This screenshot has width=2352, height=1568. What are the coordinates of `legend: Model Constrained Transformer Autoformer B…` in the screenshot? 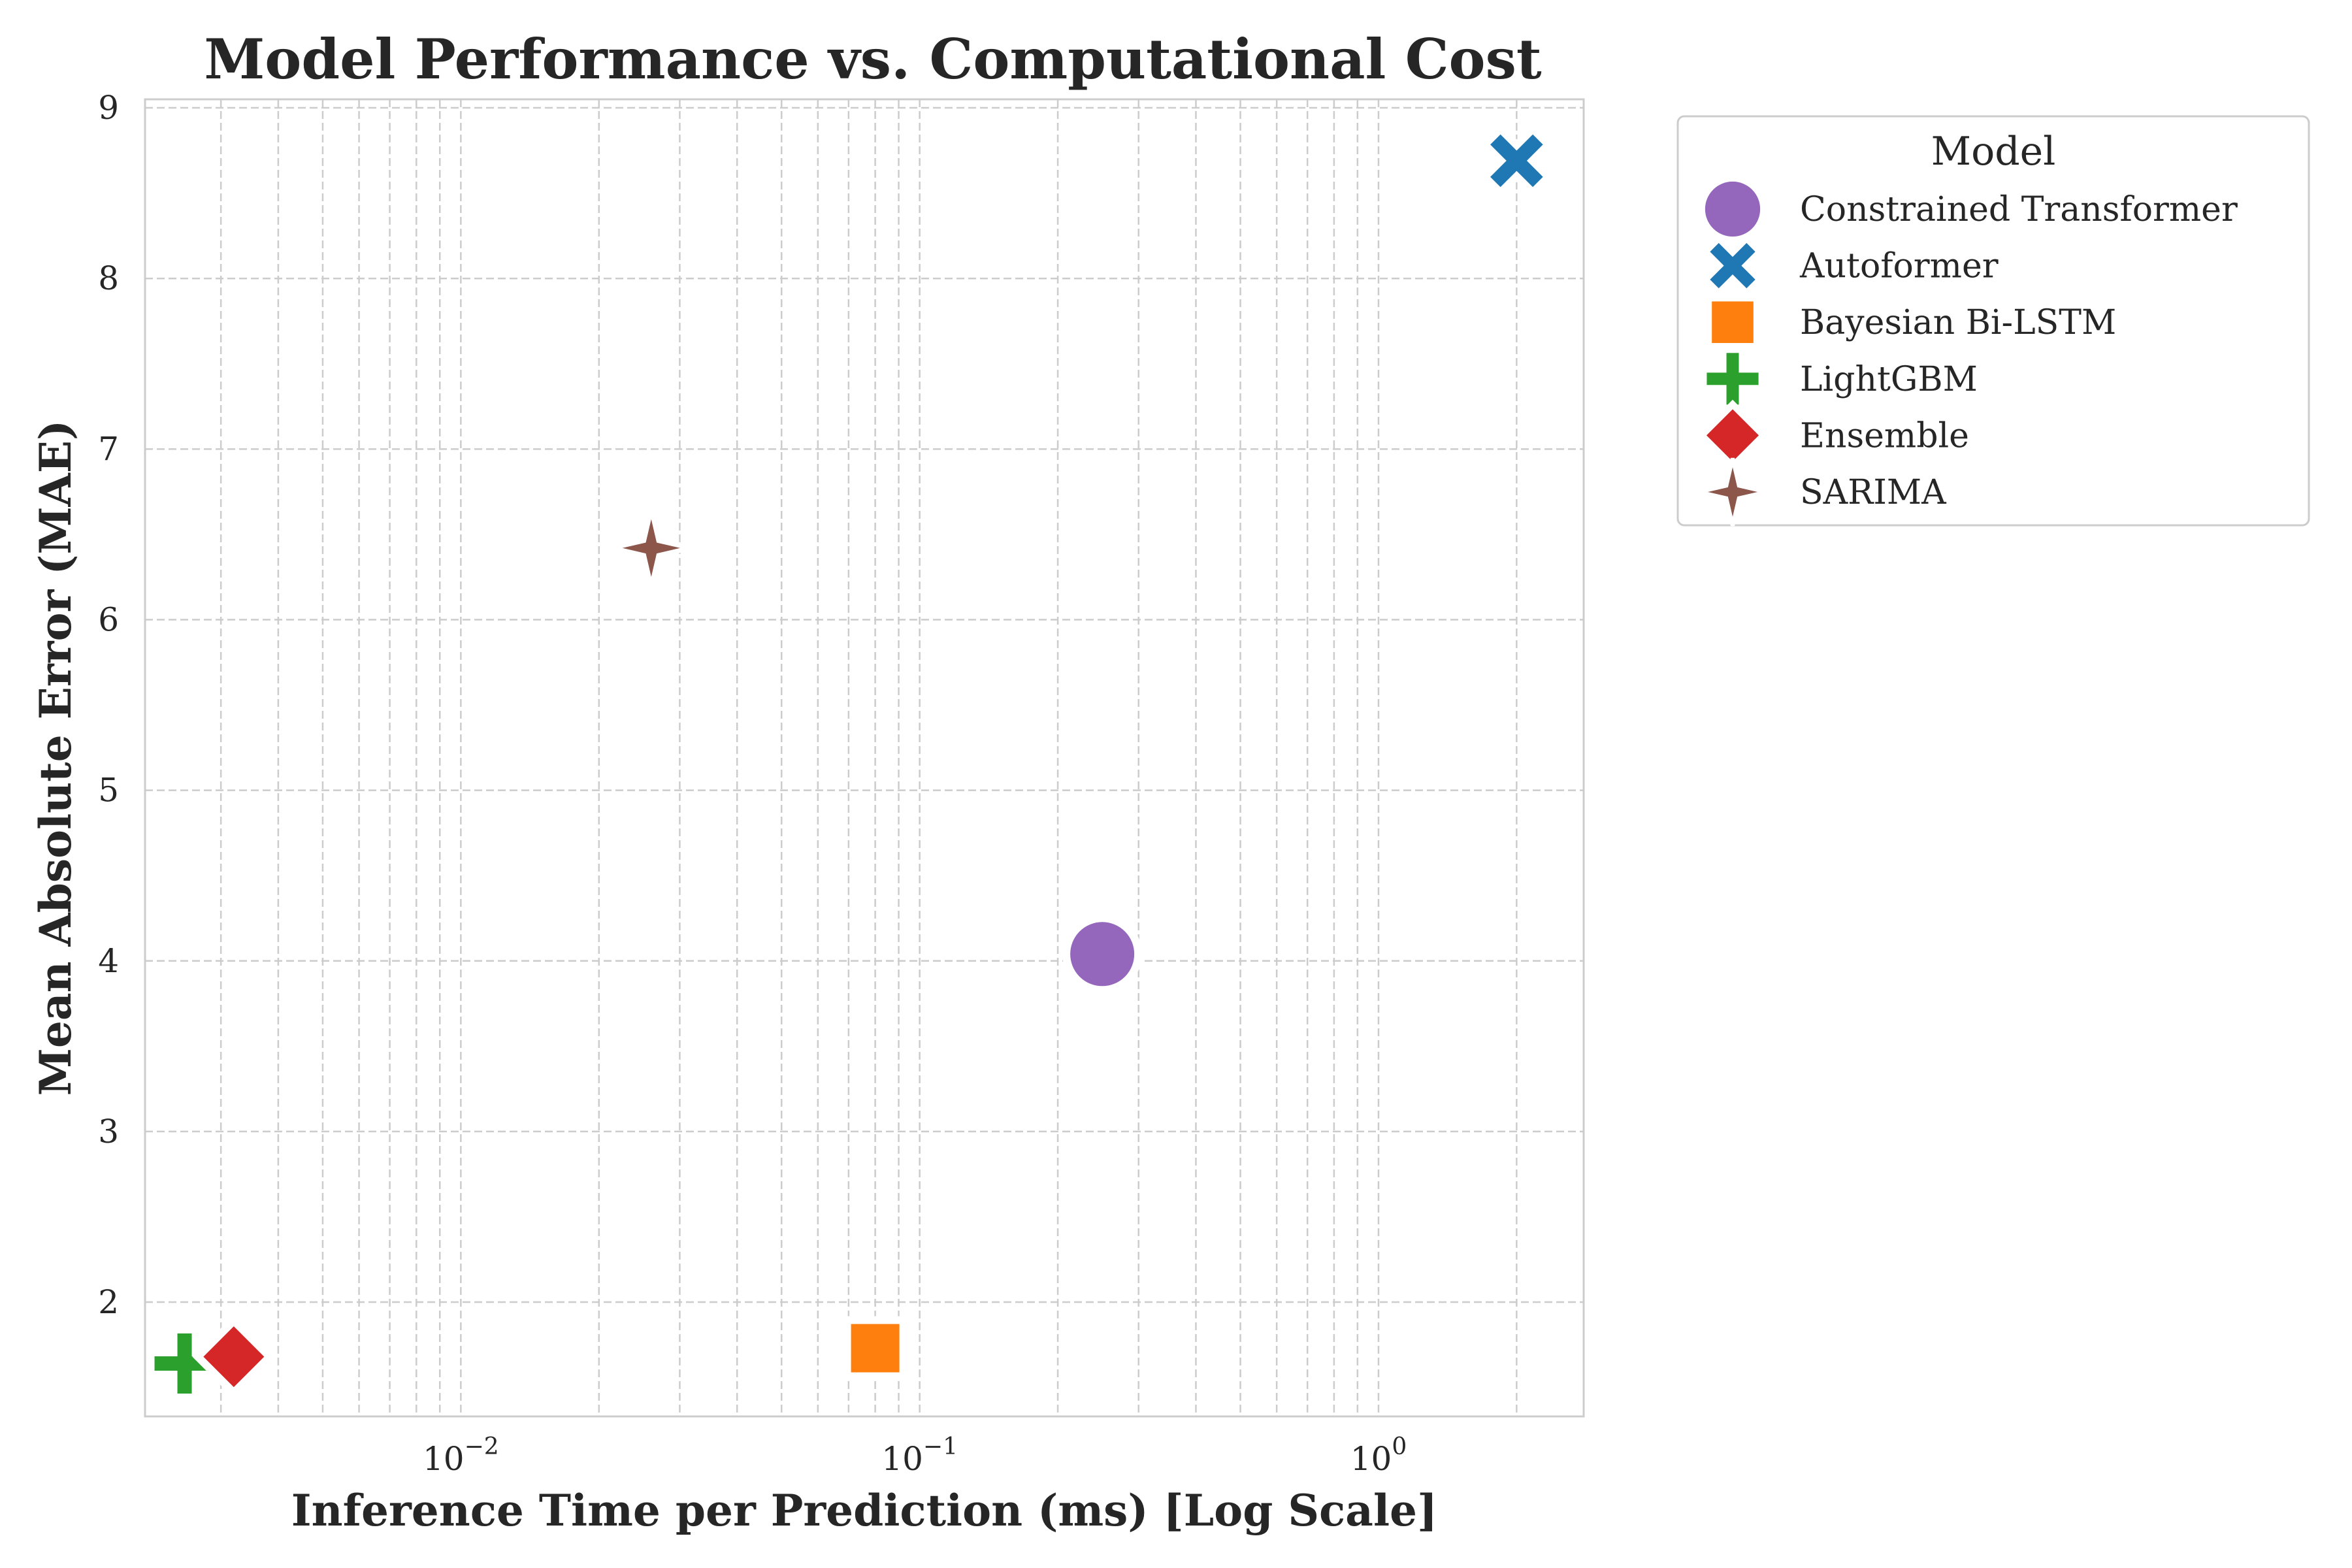 It's located at (1993, 321).